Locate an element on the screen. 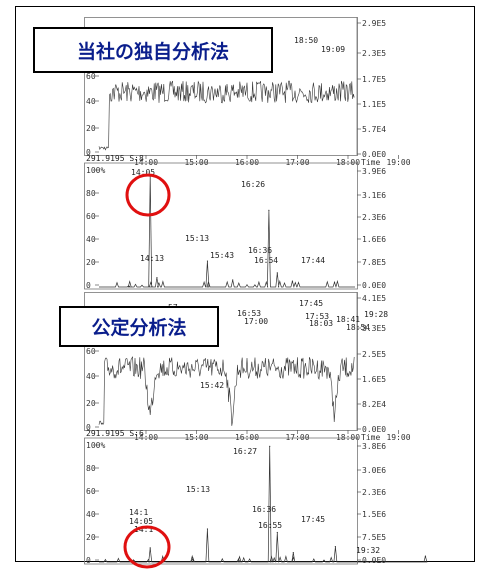  top-tic-trace is located at coordinates (226, 391).